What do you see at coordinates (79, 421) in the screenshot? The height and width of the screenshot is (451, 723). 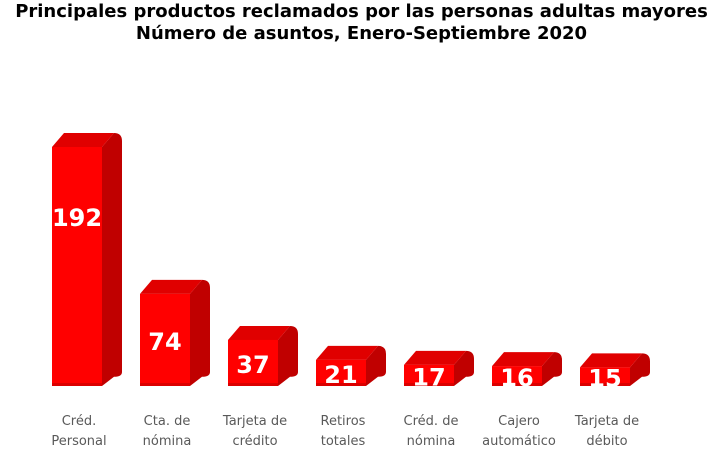 I see `category-label-line: Créd.` at bounding box center [79, 421].